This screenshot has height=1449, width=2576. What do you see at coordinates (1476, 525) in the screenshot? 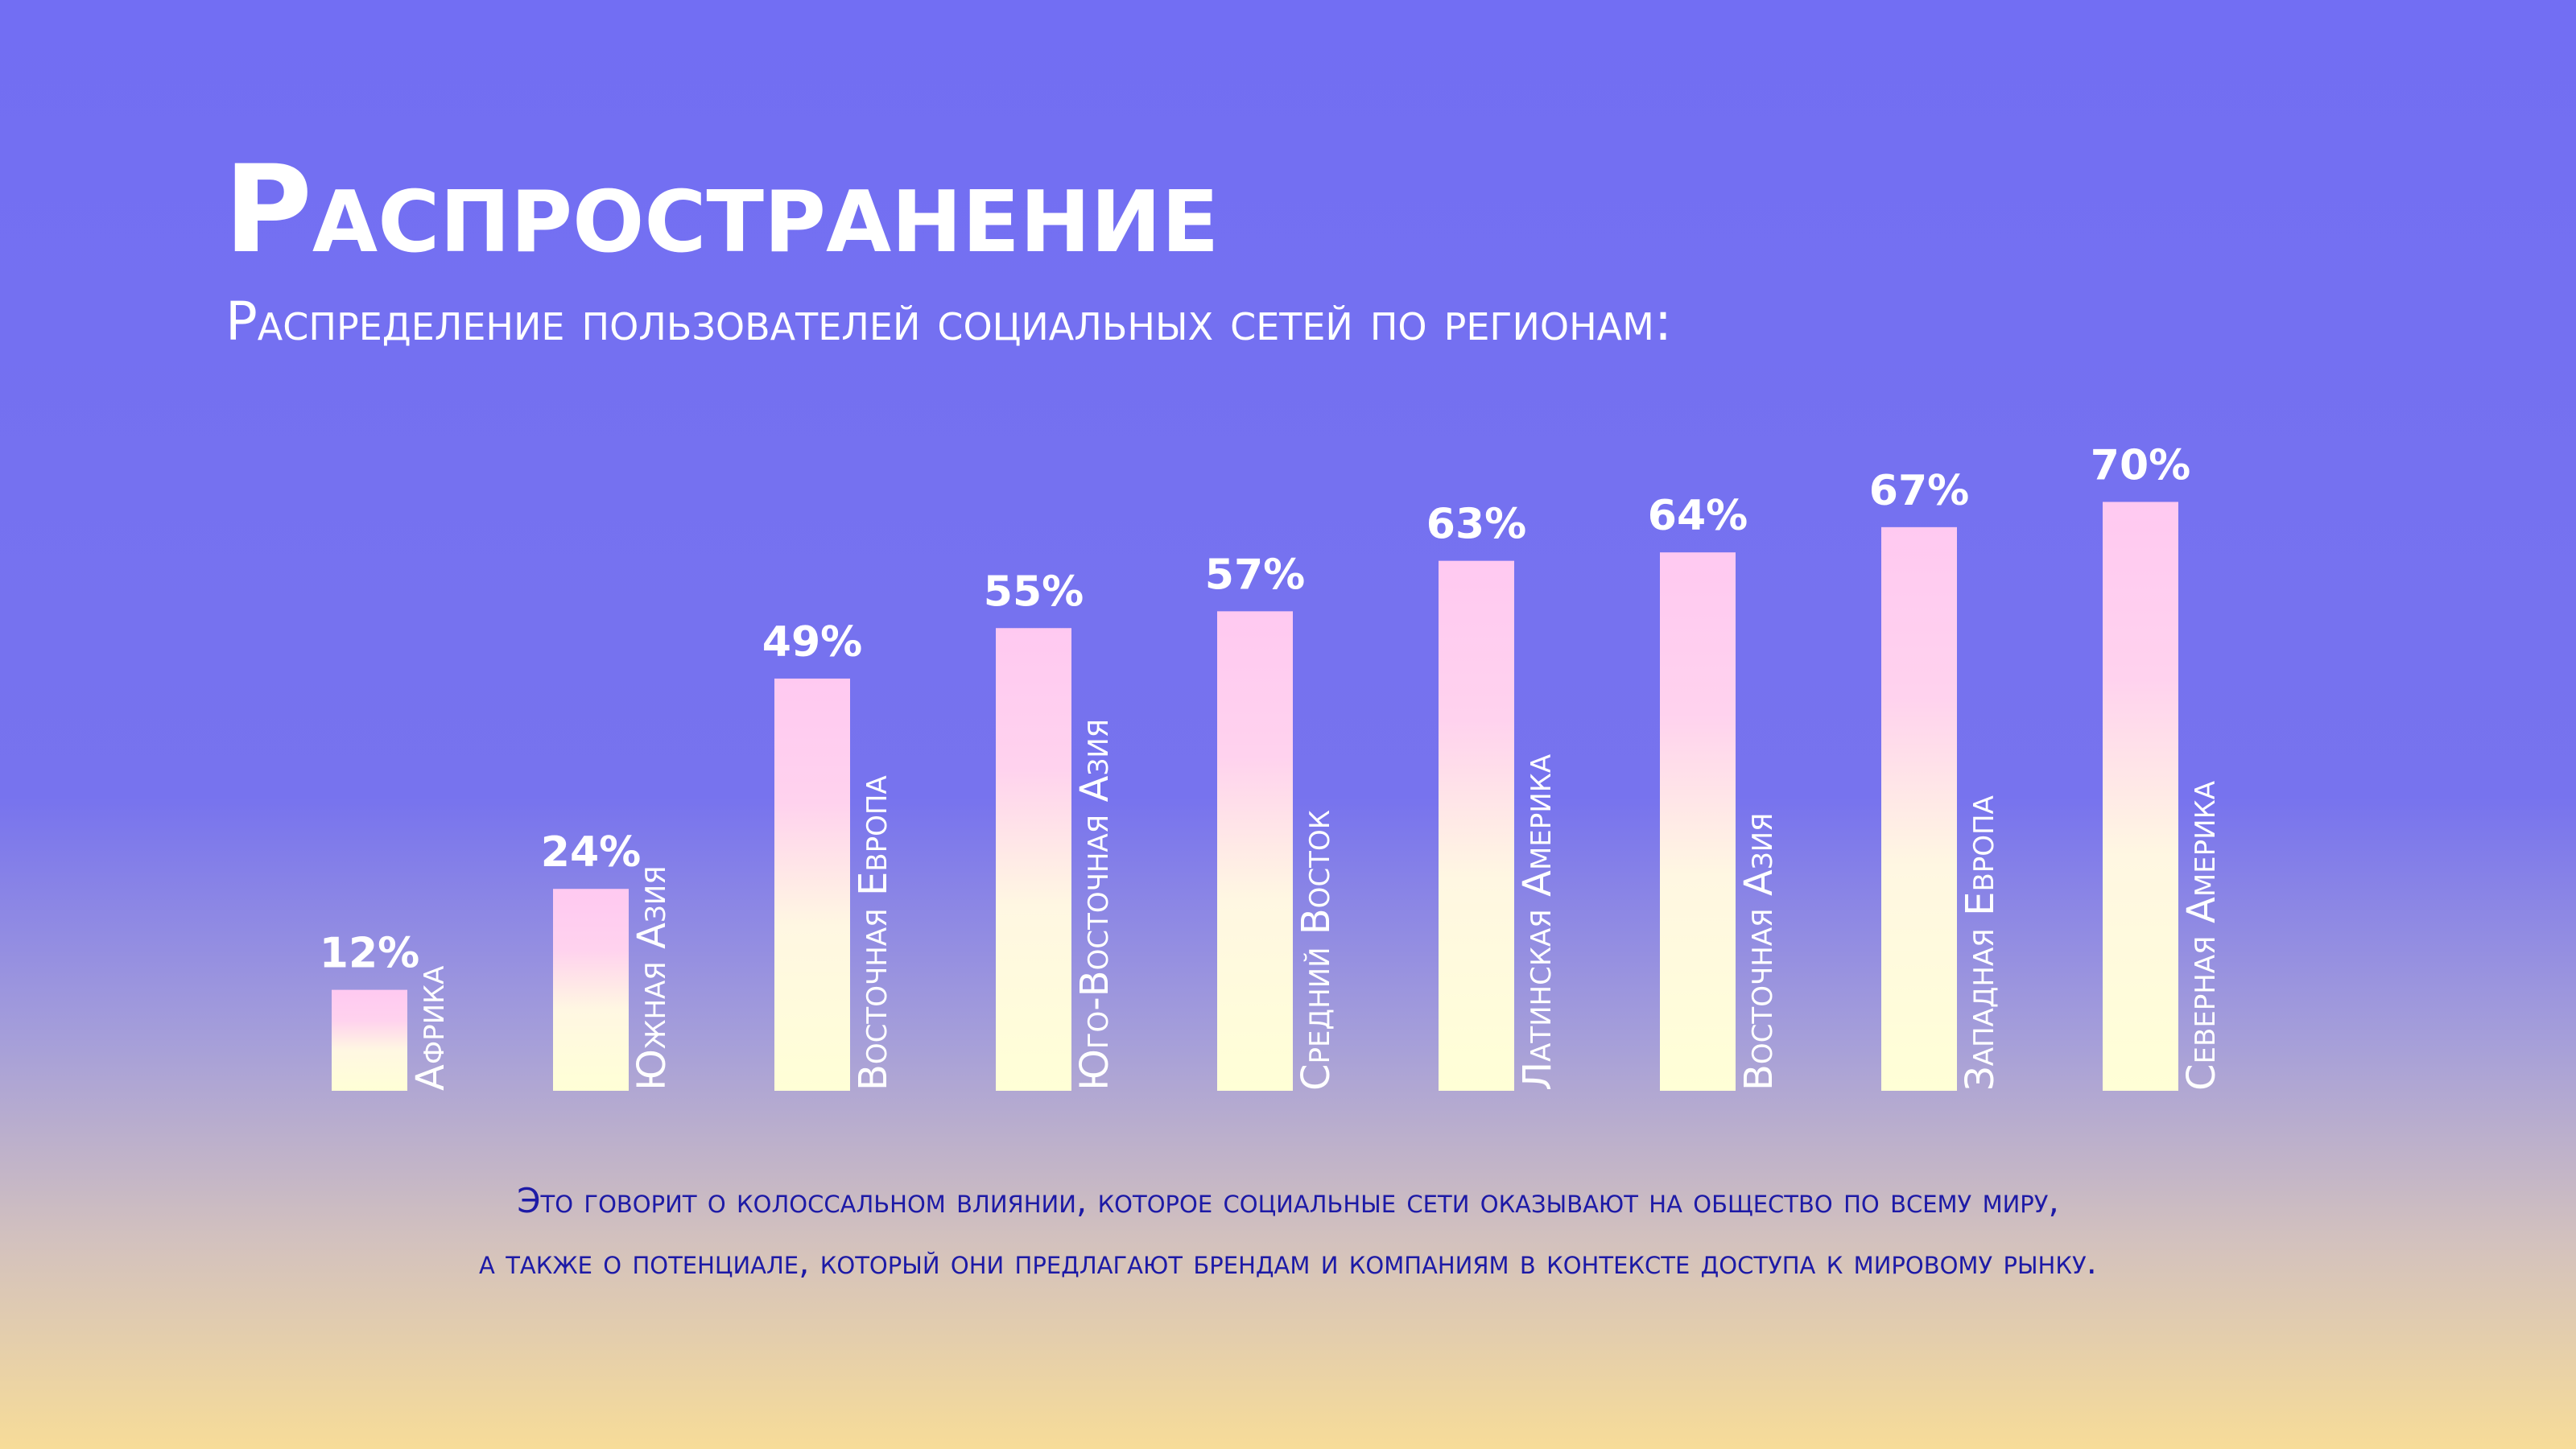
I see `value-label: 63%` at bounding box center [1476, 525].